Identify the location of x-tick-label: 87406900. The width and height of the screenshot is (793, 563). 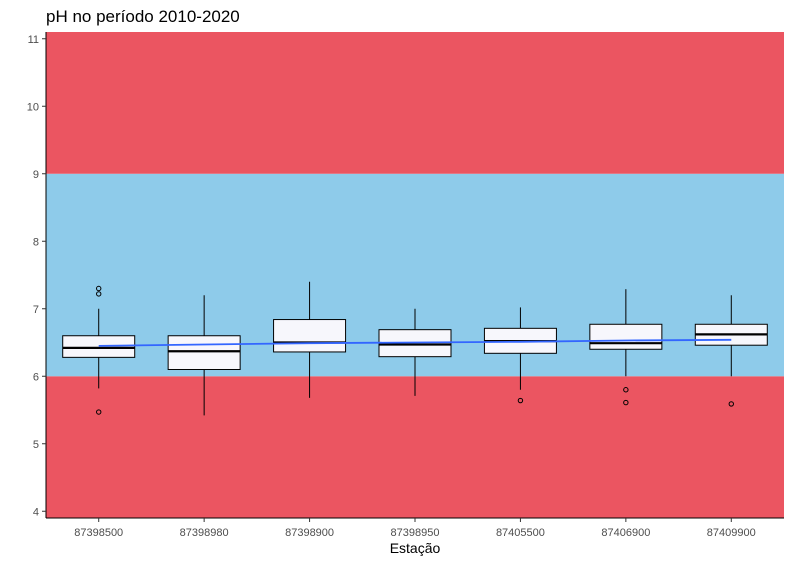
(625, 533).